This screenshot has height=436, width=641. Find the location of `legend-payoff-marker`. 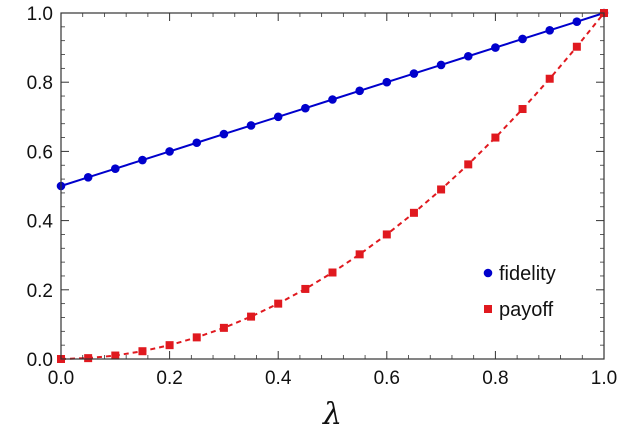

legend-payoff-marker is located at coordinates (488, 309).